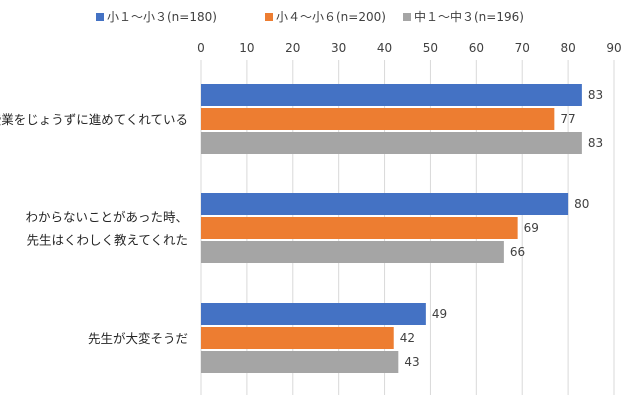  I want to click on x-tick-label: 90, so click(613, 48).